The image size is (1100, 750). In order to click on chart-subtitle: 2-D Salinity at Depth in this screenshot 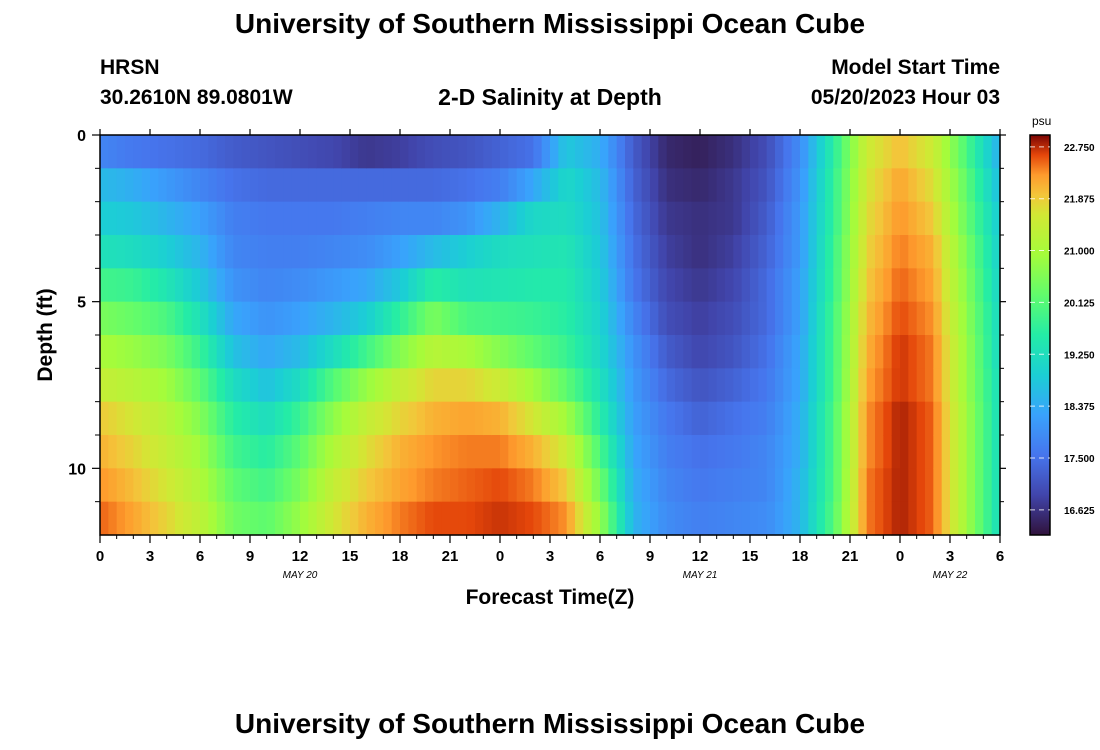, I will do `click(550, 97)`.